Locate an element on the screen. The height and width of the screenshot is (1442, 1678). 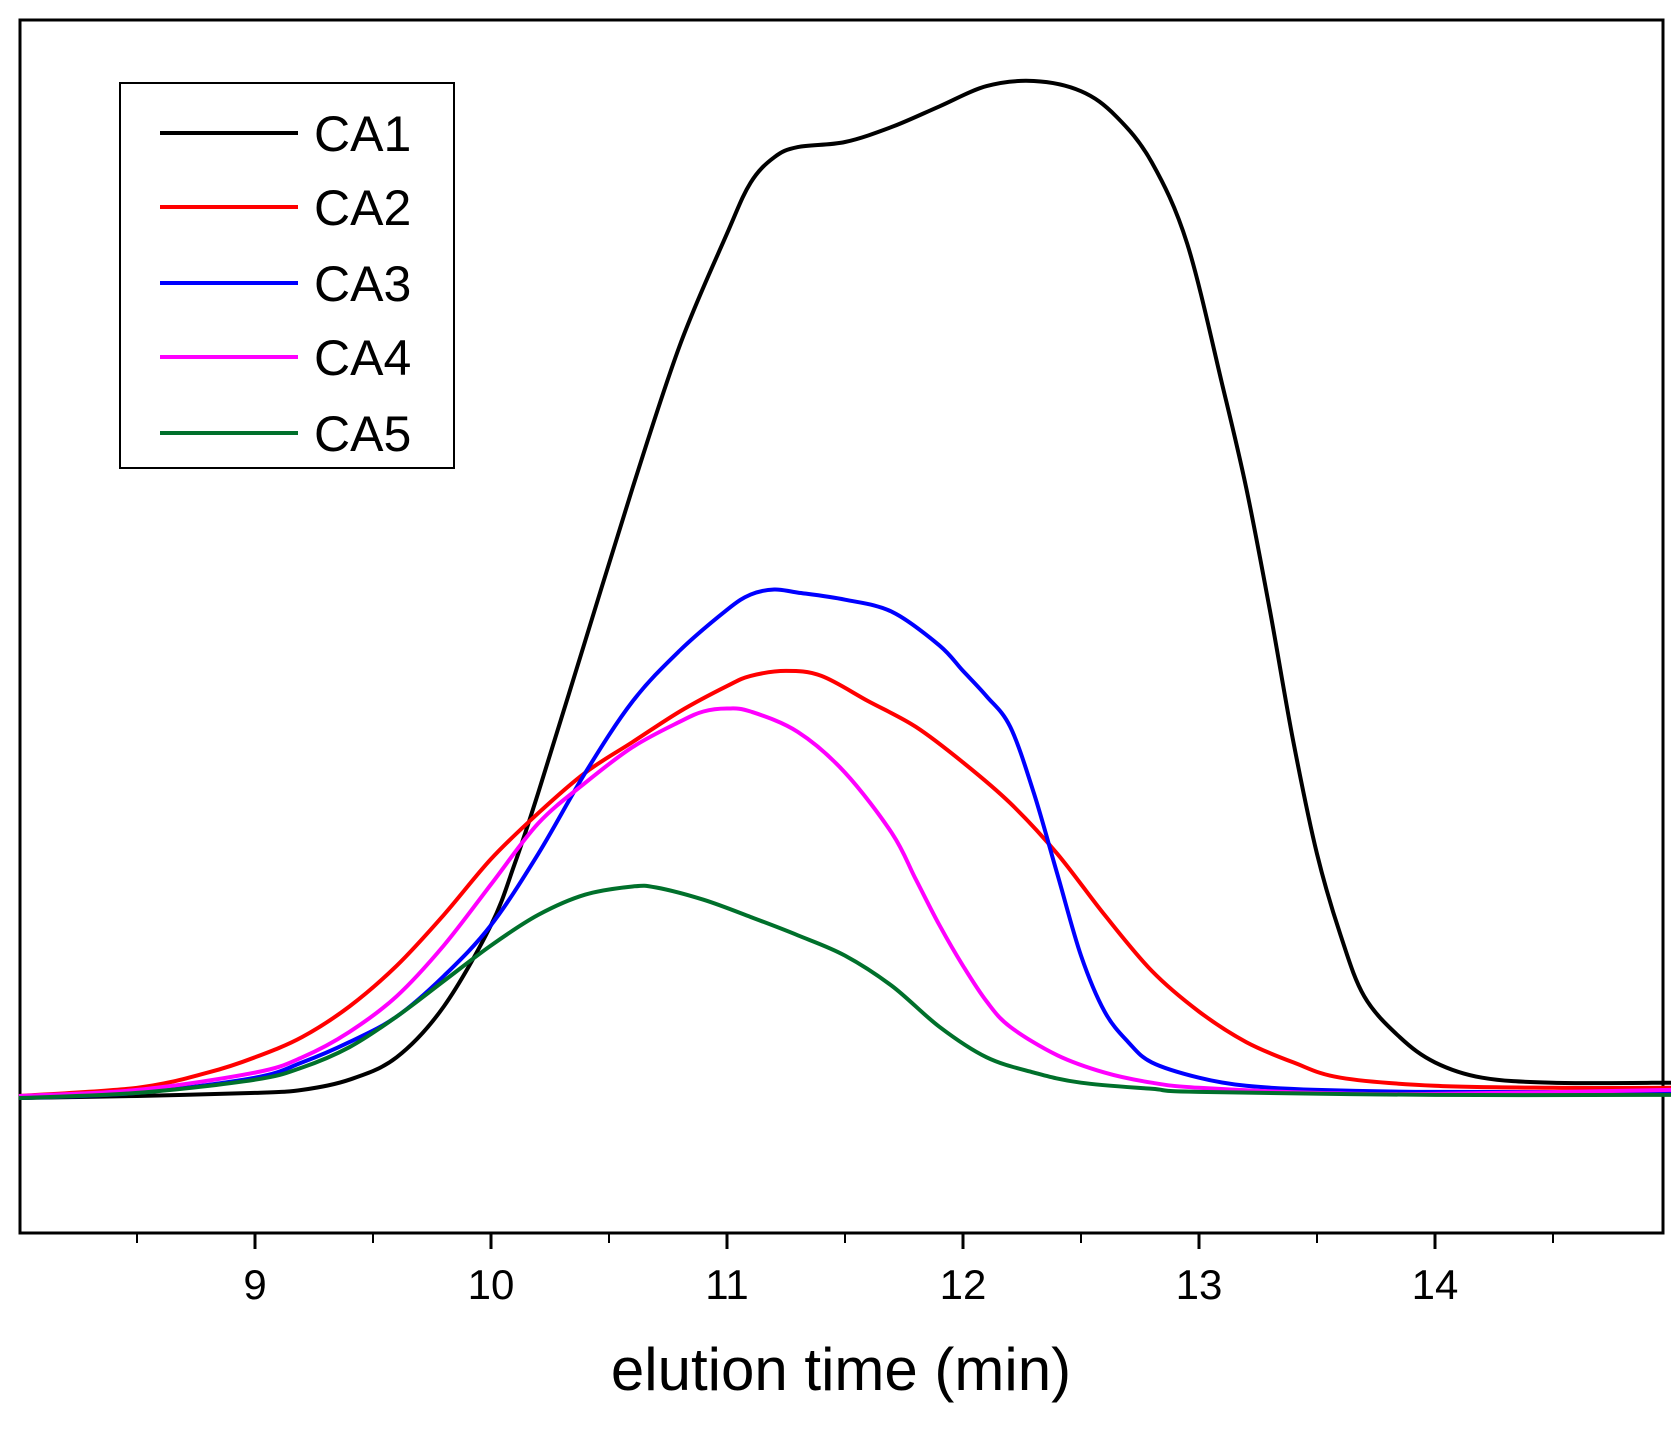
legend-box is located at coordinates (287, 275).